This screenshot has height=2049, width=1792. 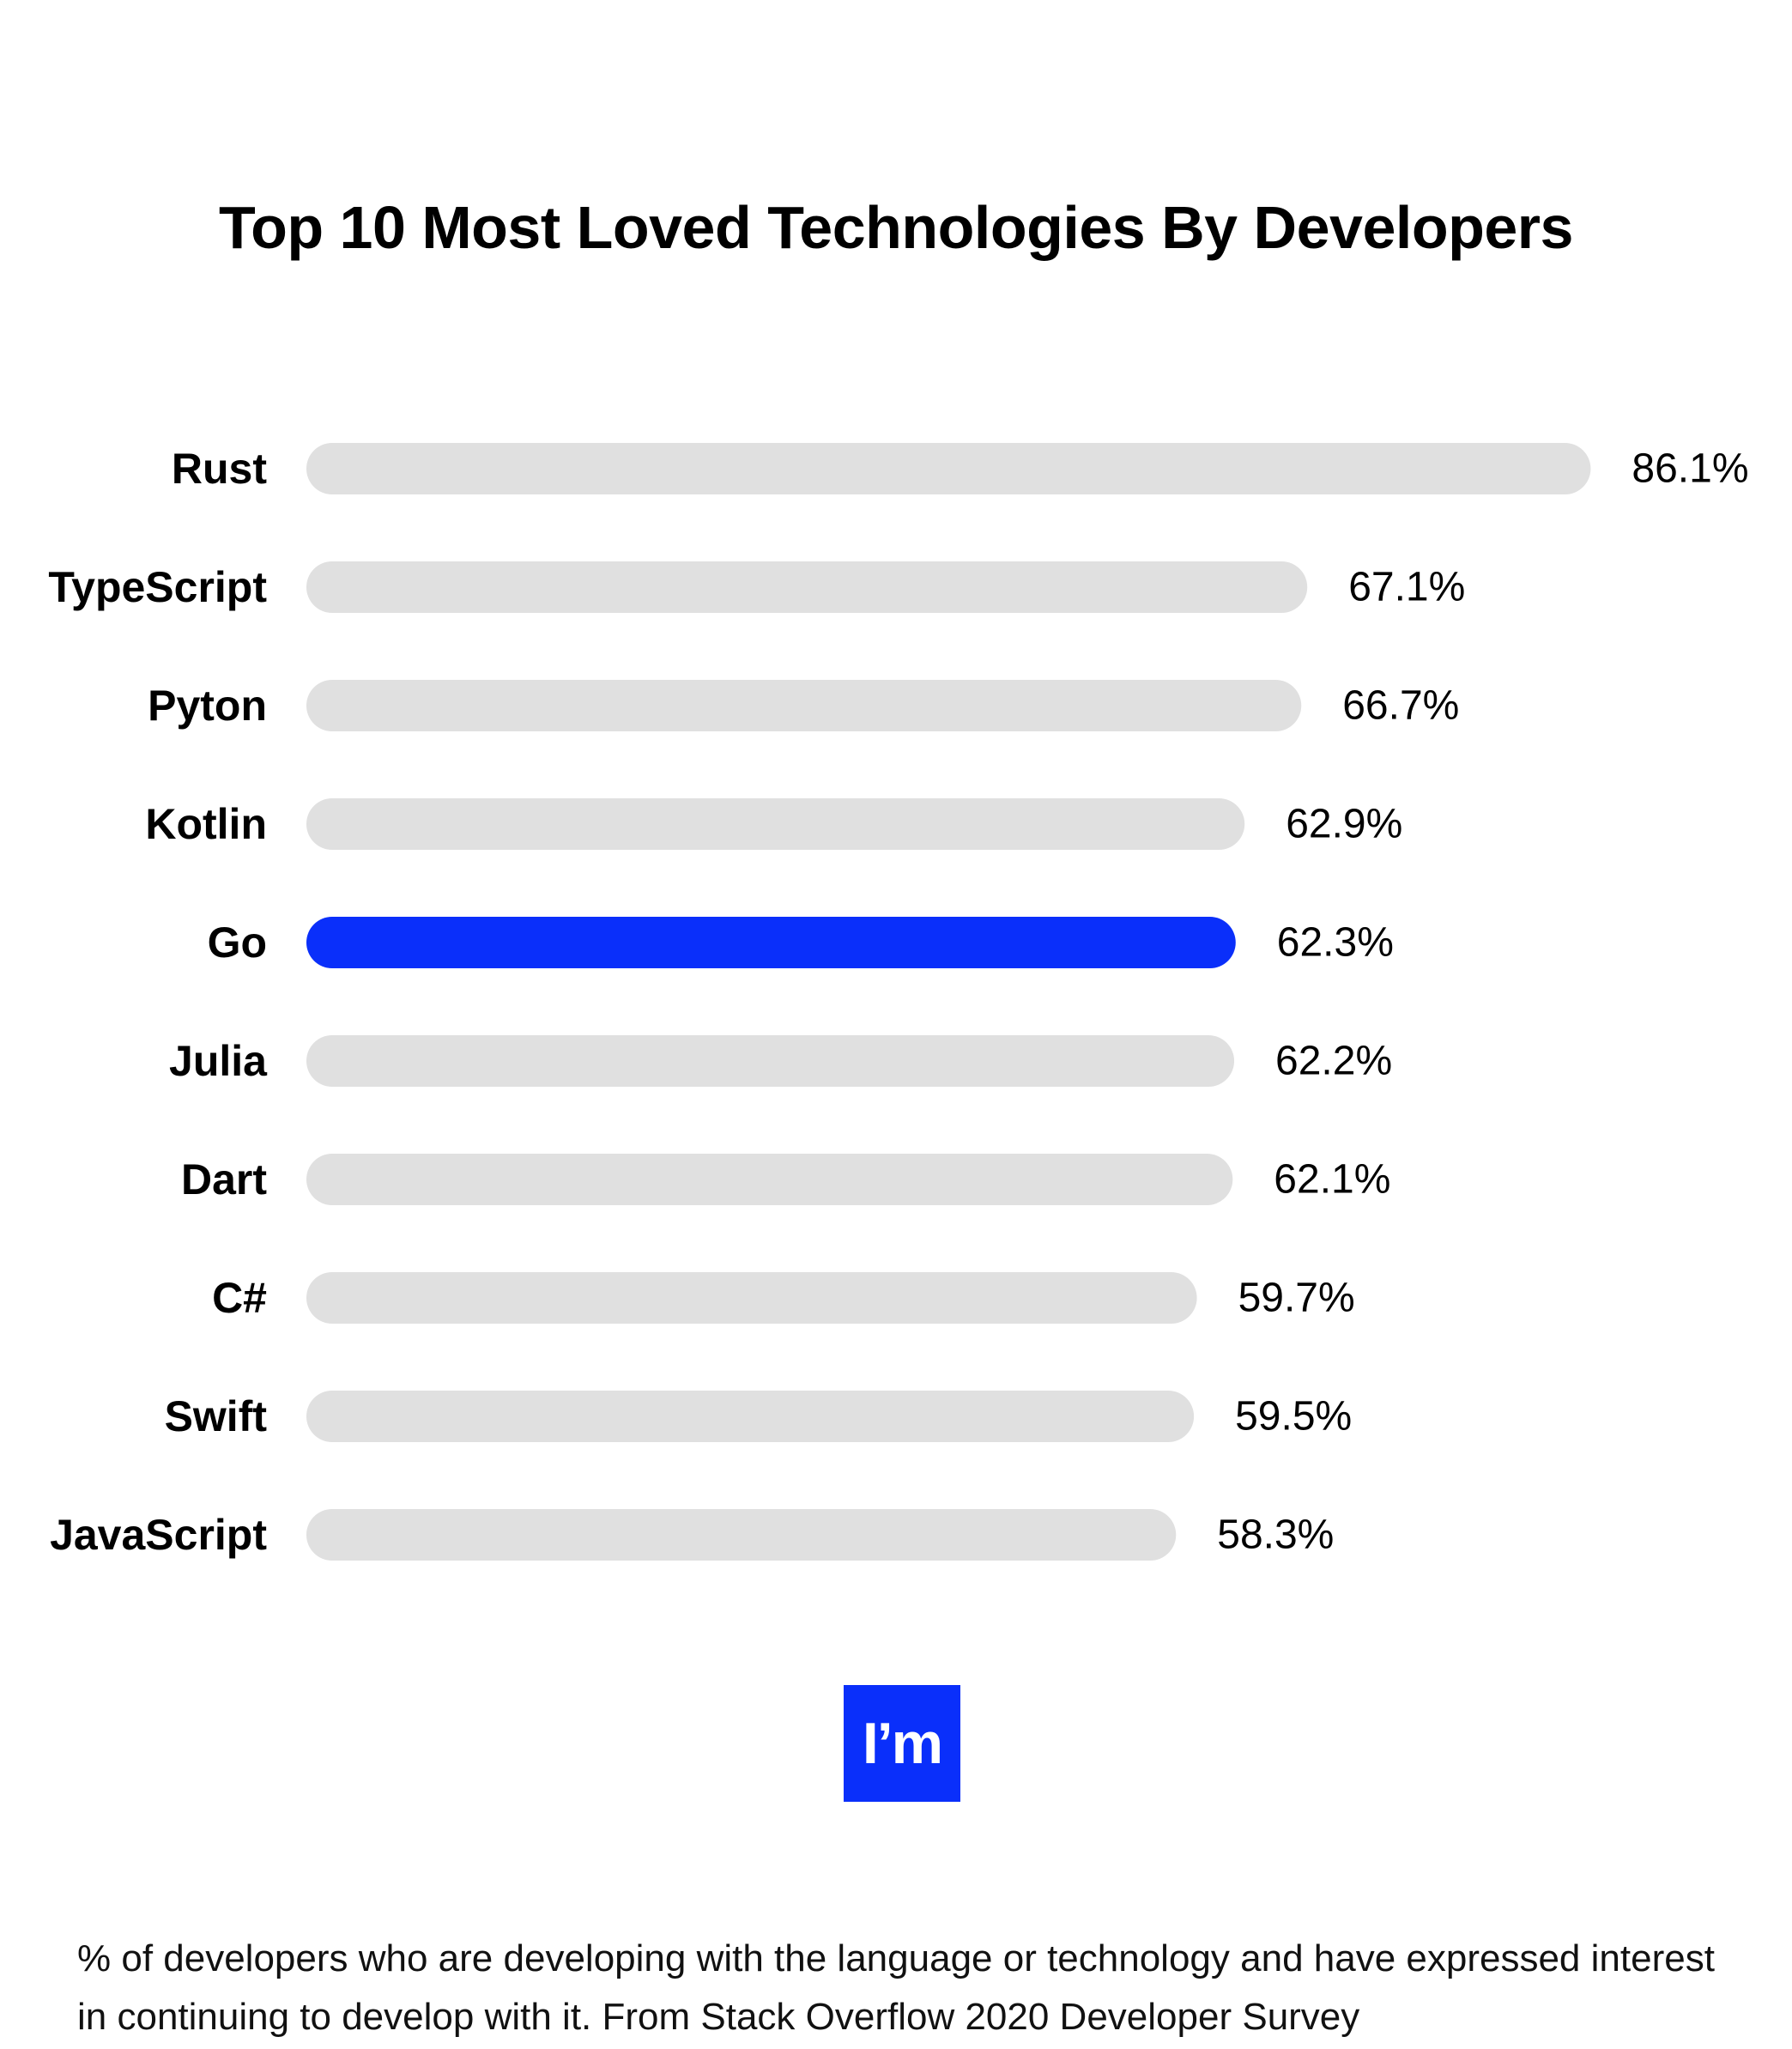 What do you see at coordinates (1296, 1298) in the screenshot?
I see `value-label: 59.7%` at bounding box center [1296, 1298].